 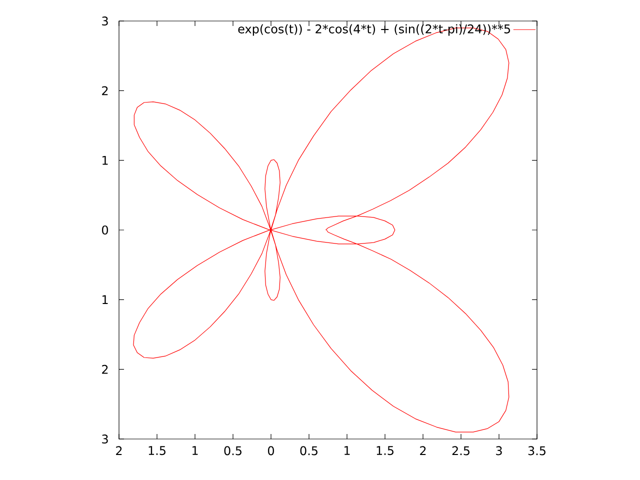 What do you see at coordinates (271, 451) in the screenshot?
I see `x-tick-label: 0` at bounding box center [271, 451].